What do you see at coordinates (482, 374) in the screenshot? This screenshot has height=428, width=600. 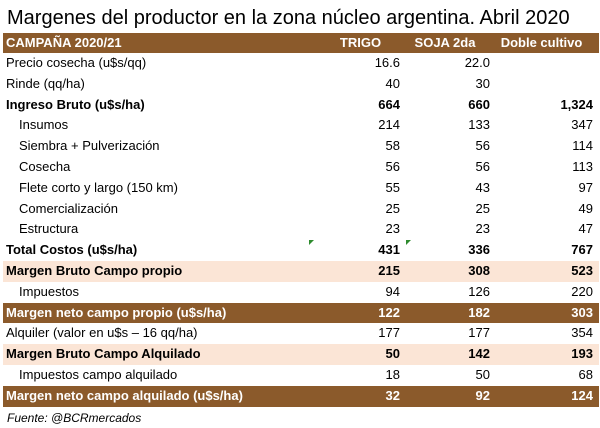 I see `cell-soja: 50` at bounding box center [482, 374].